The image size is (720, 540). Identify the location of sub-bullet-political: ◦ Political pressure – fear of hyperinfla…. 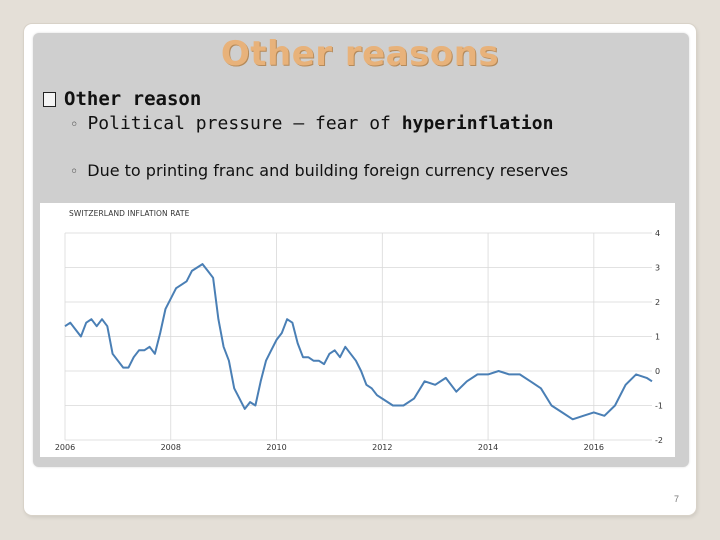
(311, 123).